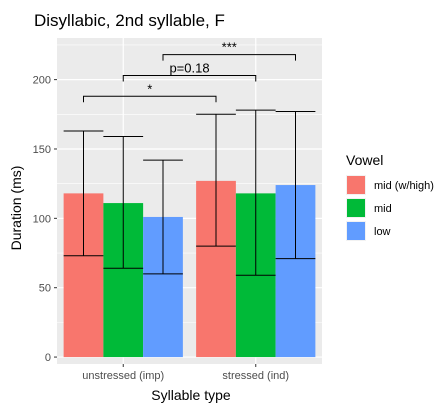 The width and height of the screenshot is (447, 404). I want to click on legend: Vowel mid (w/high) mid low, so click(390, 196).